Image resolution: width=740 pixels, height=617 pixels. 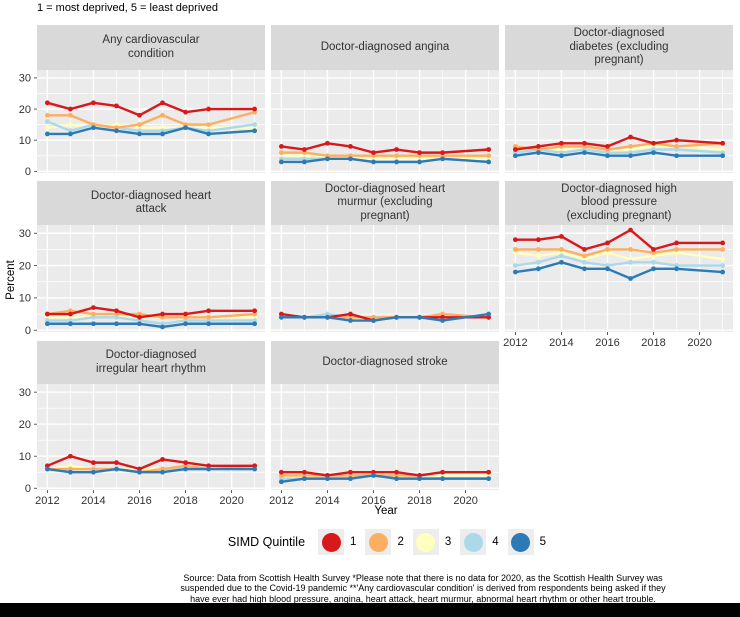 What do you see at coordinates (151, 278) in the screenshot?
I see `major-gridlines` at bounding box center [151, 278].